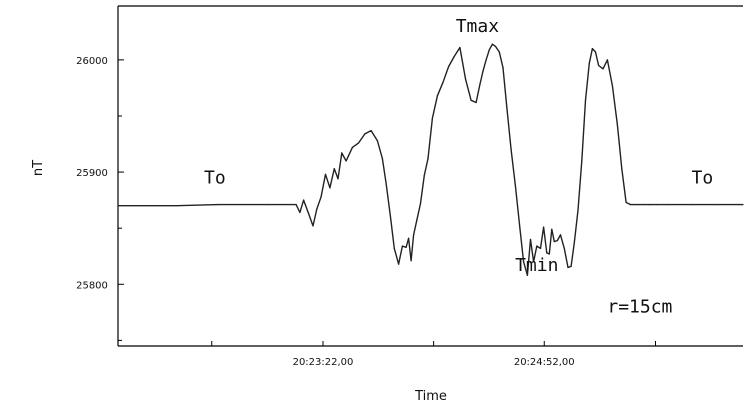  I want to click on y-tick-label: 25900, so click(92, 173).